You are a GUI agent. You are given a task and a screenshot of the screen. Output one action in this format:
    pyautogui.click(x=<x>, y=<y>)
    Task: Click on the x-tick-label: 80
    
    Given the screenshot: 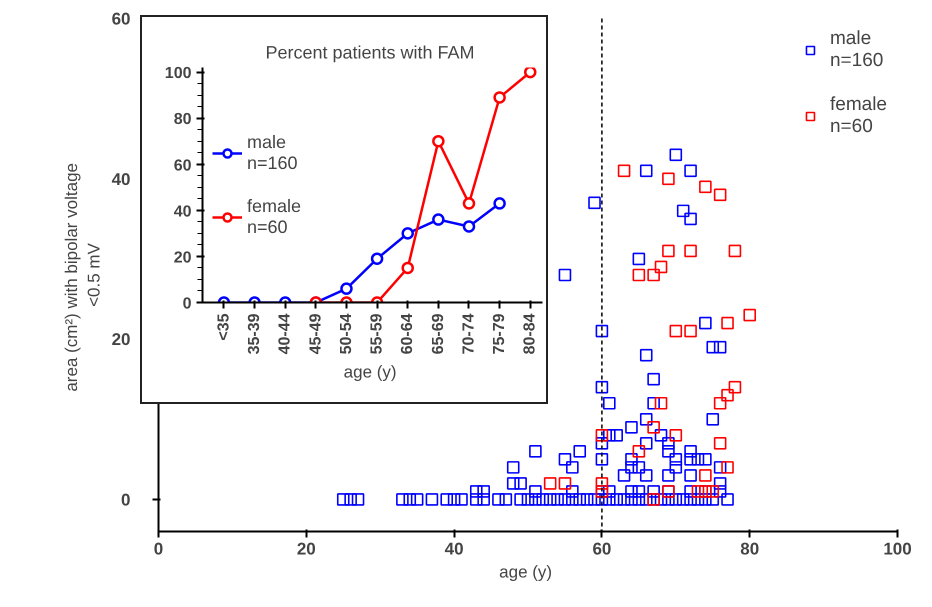 What is the action you would take?
    pyautogui.click(x=750, y=549)
    